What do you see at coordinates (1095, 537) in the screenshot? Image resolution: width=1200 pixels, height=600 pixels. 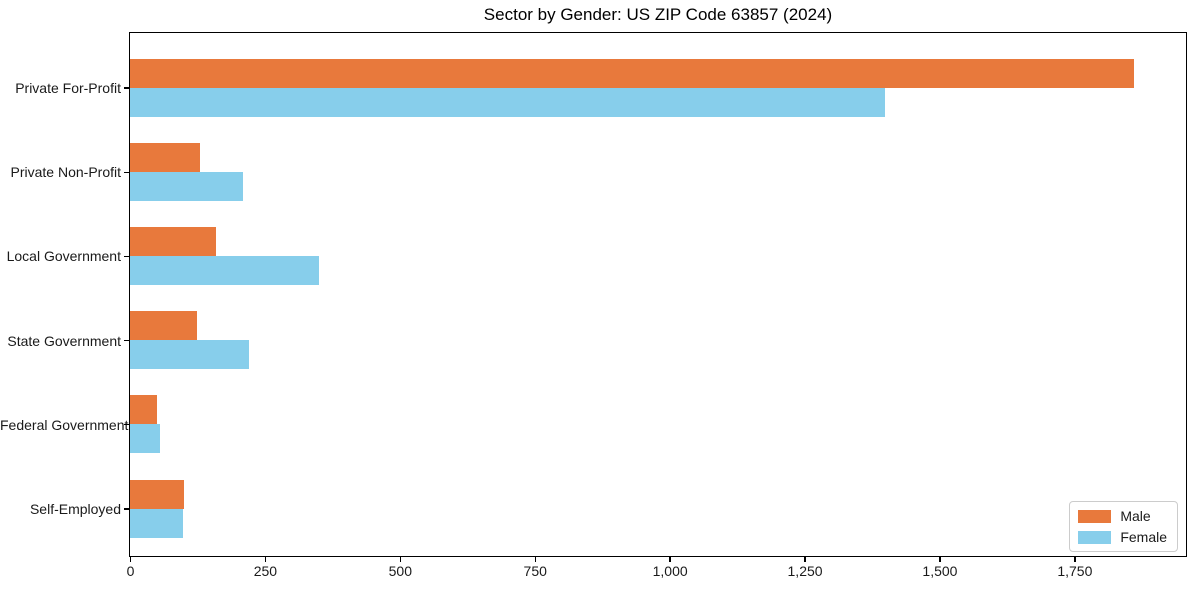 I see `legend-swatch-female` at bounding box center [1095, 537].